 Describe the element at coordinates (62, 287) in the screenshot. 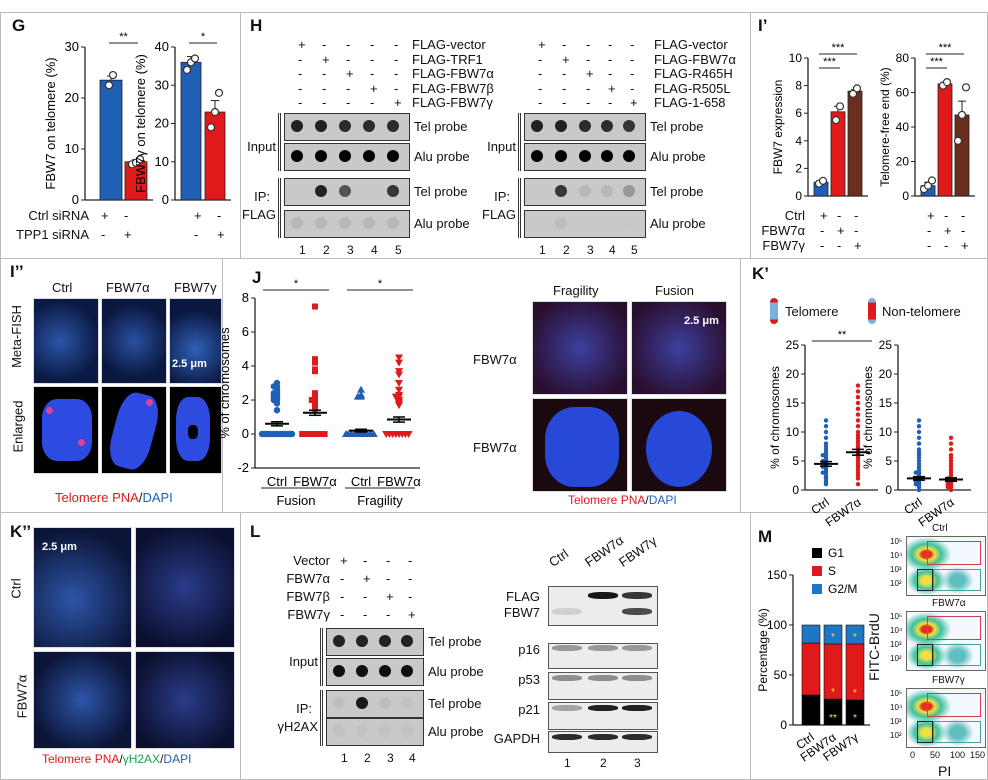

I see `i2-col-label: Ctrl` at that location.